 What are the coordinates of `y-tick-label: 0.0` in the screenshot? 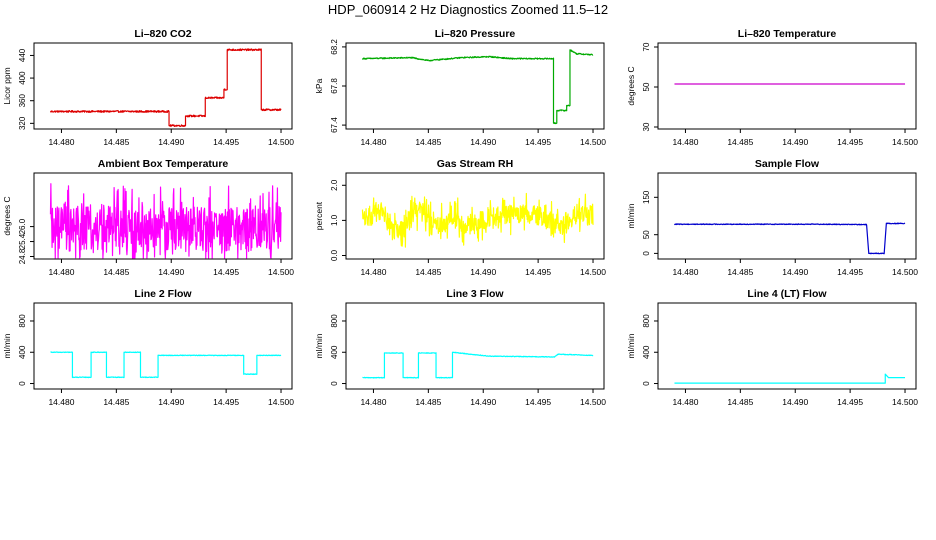 It's located at (334, 255).